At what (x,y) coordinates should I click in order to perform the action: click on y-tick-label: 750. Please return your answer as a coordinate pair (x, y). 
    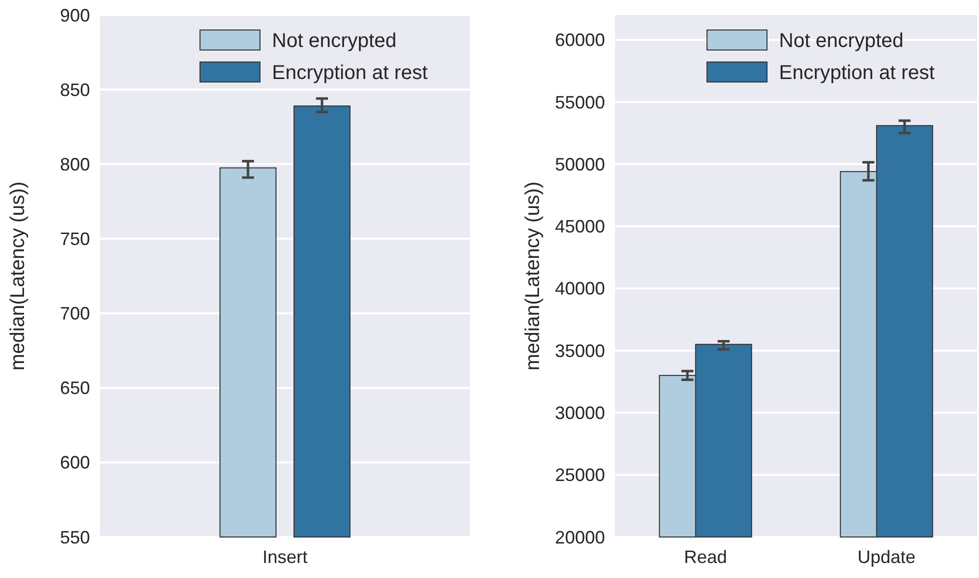
    Looking at the image, I should click on (75, 239).